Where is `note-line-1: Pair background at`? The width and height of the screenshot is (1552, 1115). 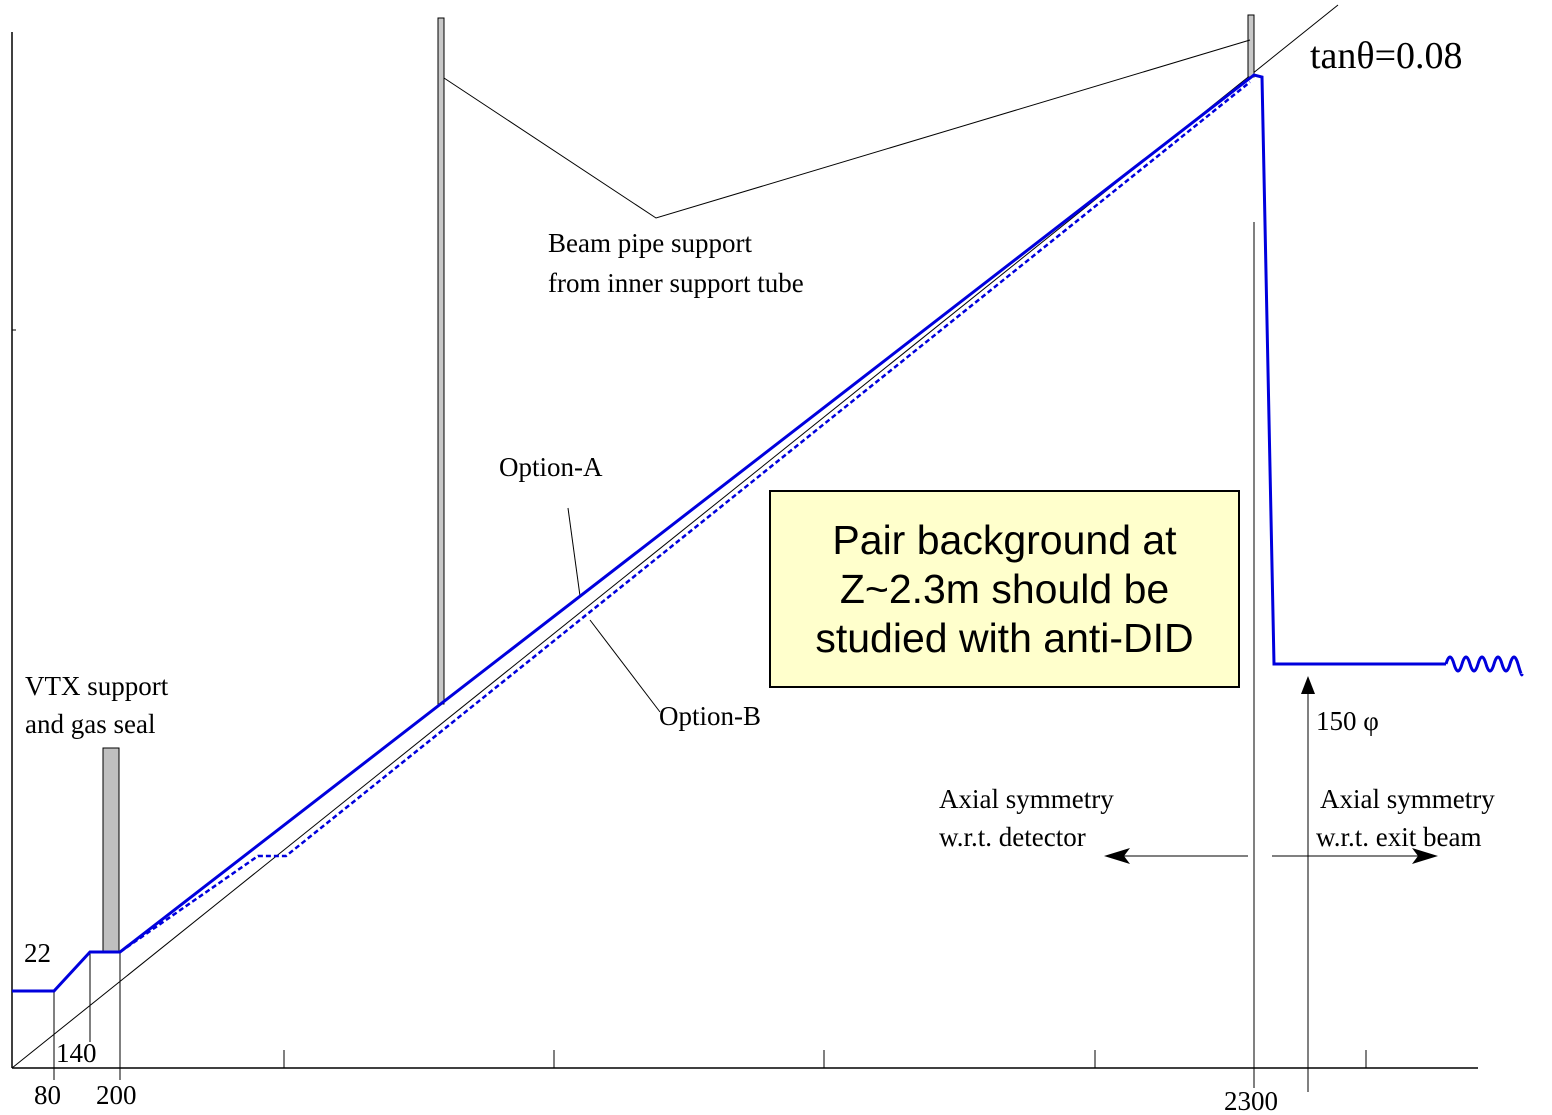
note-line-1: Pair background at is located at coordinates (1004, 540).